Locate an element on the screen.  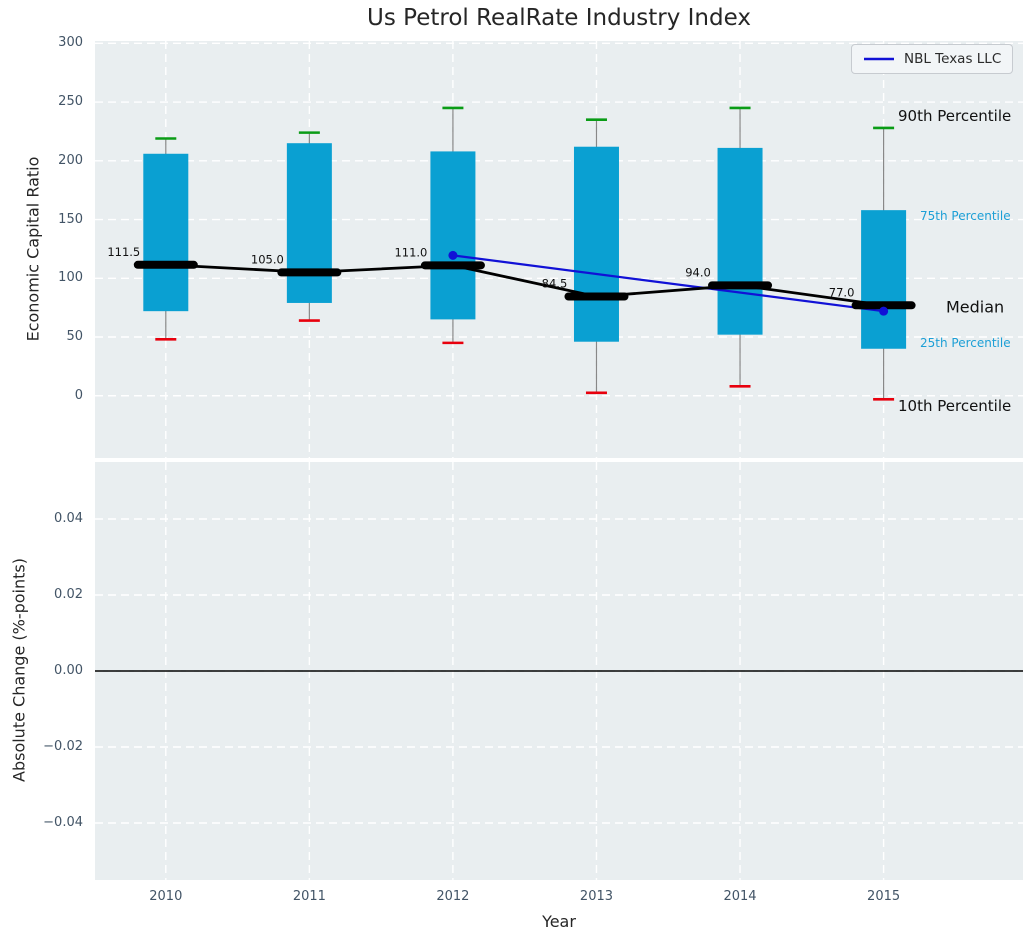
percentile-annotation: 90th Percentile is located at coordinates (955, 116).